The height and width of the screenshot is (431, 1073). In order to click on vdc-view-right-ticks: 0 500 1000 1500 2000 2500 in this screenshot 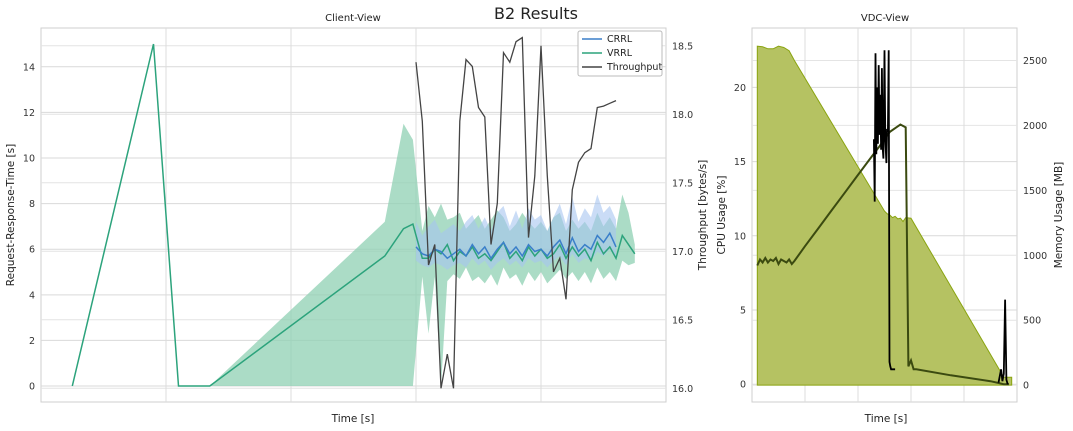, I will do `click(1035, 224)`.